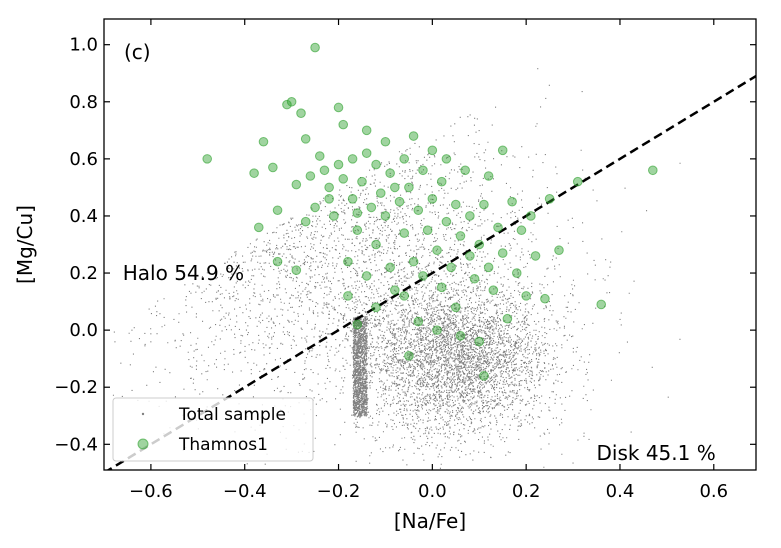  Describe the element at coordinates (183, 273) in the screenshot. I see `halo-annotation: Halo 54.9 %` at that location.